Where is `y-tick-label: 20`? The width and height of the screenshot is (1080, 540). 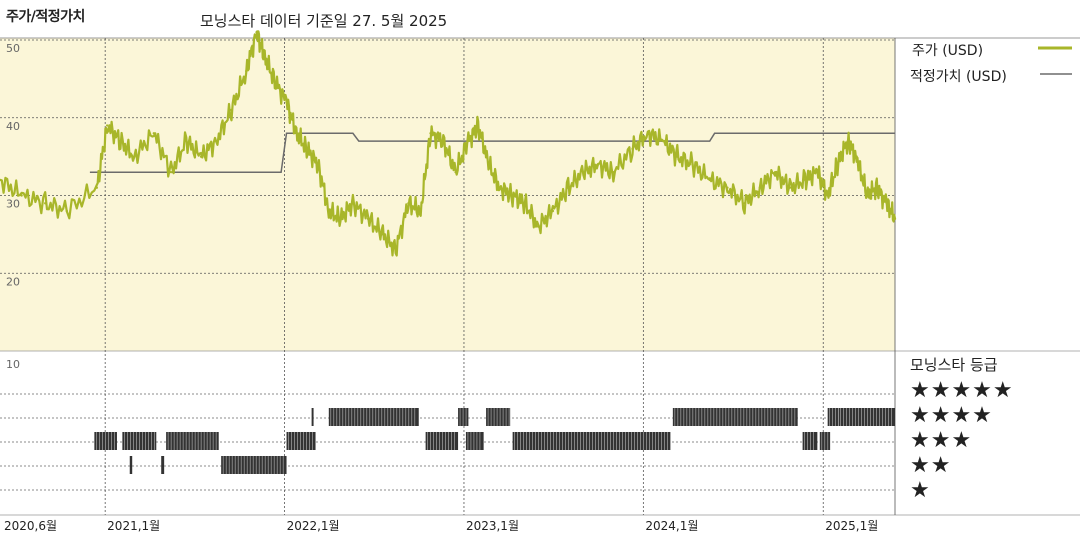
y-tick-label: 20 is located at coordinates (13, 281).